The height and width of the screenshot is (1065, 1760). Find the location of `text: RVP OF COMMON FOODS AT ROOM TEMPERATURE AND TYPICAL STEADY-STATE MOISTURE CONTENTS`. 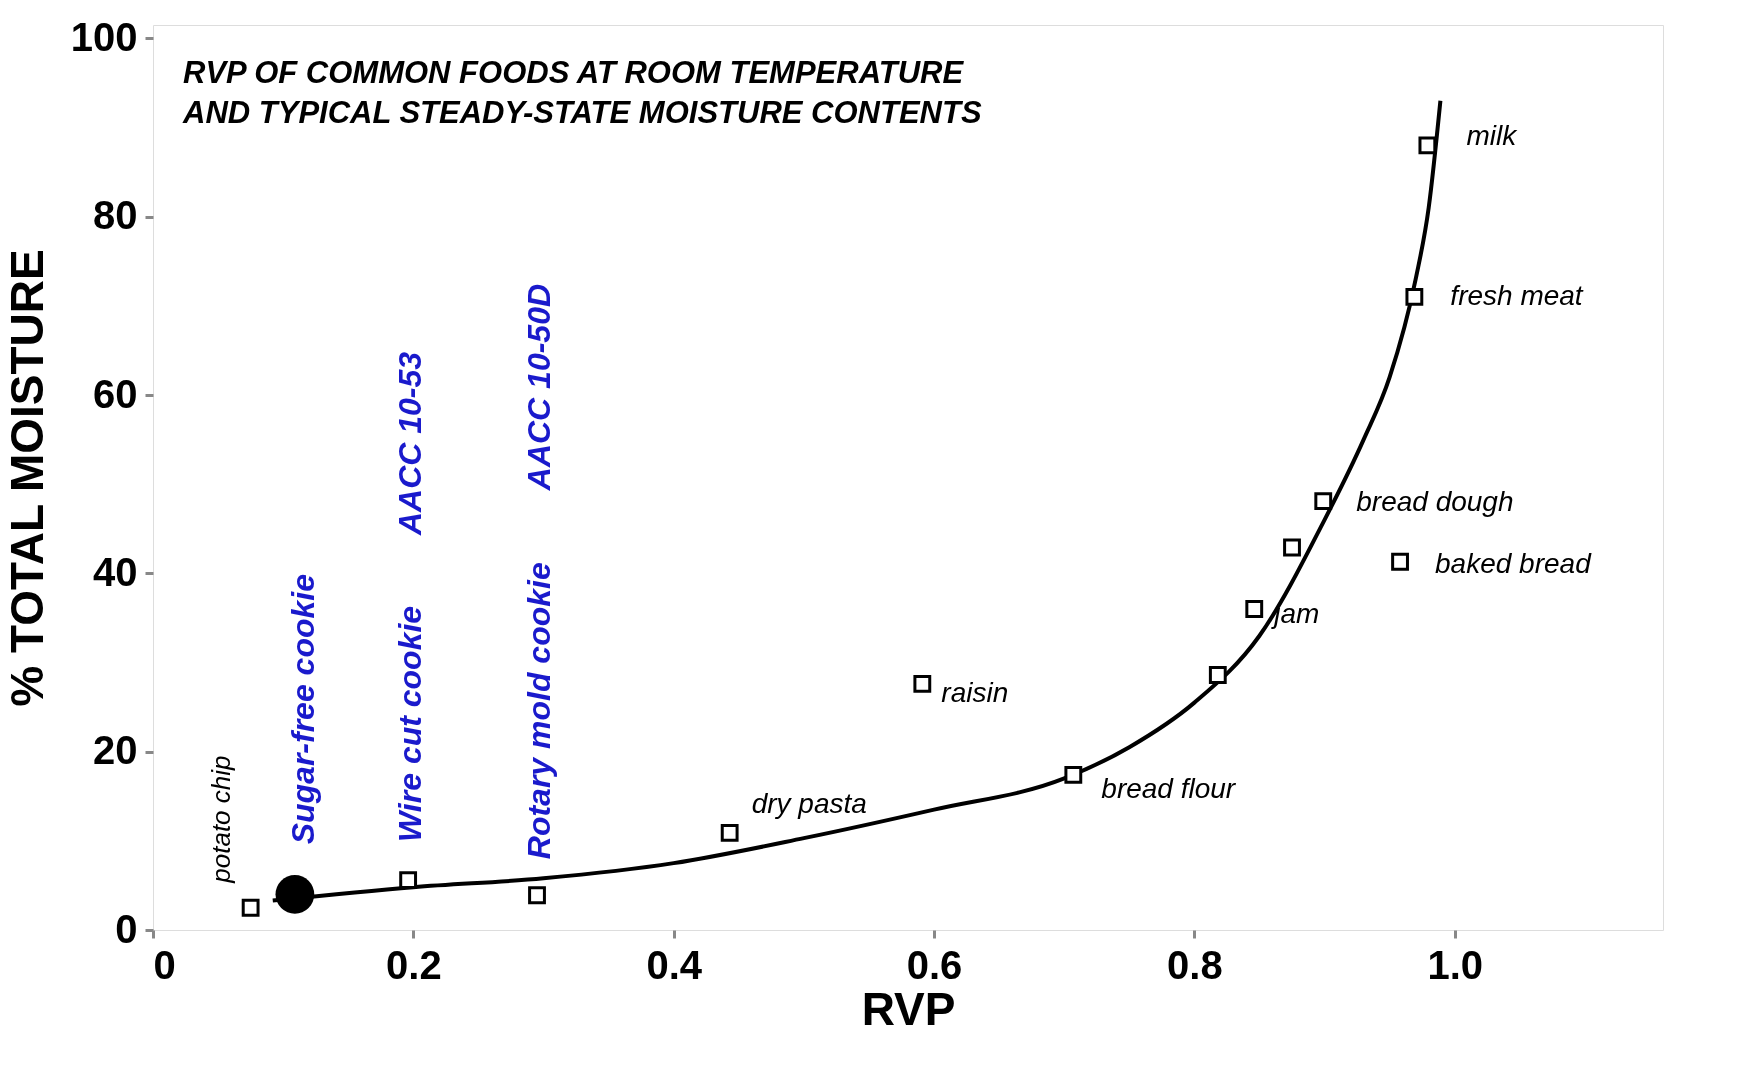

text: RVP OF COMMON FOODS AT ROOM TEMPERATURE AND TYPICAL STEADY-STATE MOISTURE CONTENTS is located at coordinates (582, 92).